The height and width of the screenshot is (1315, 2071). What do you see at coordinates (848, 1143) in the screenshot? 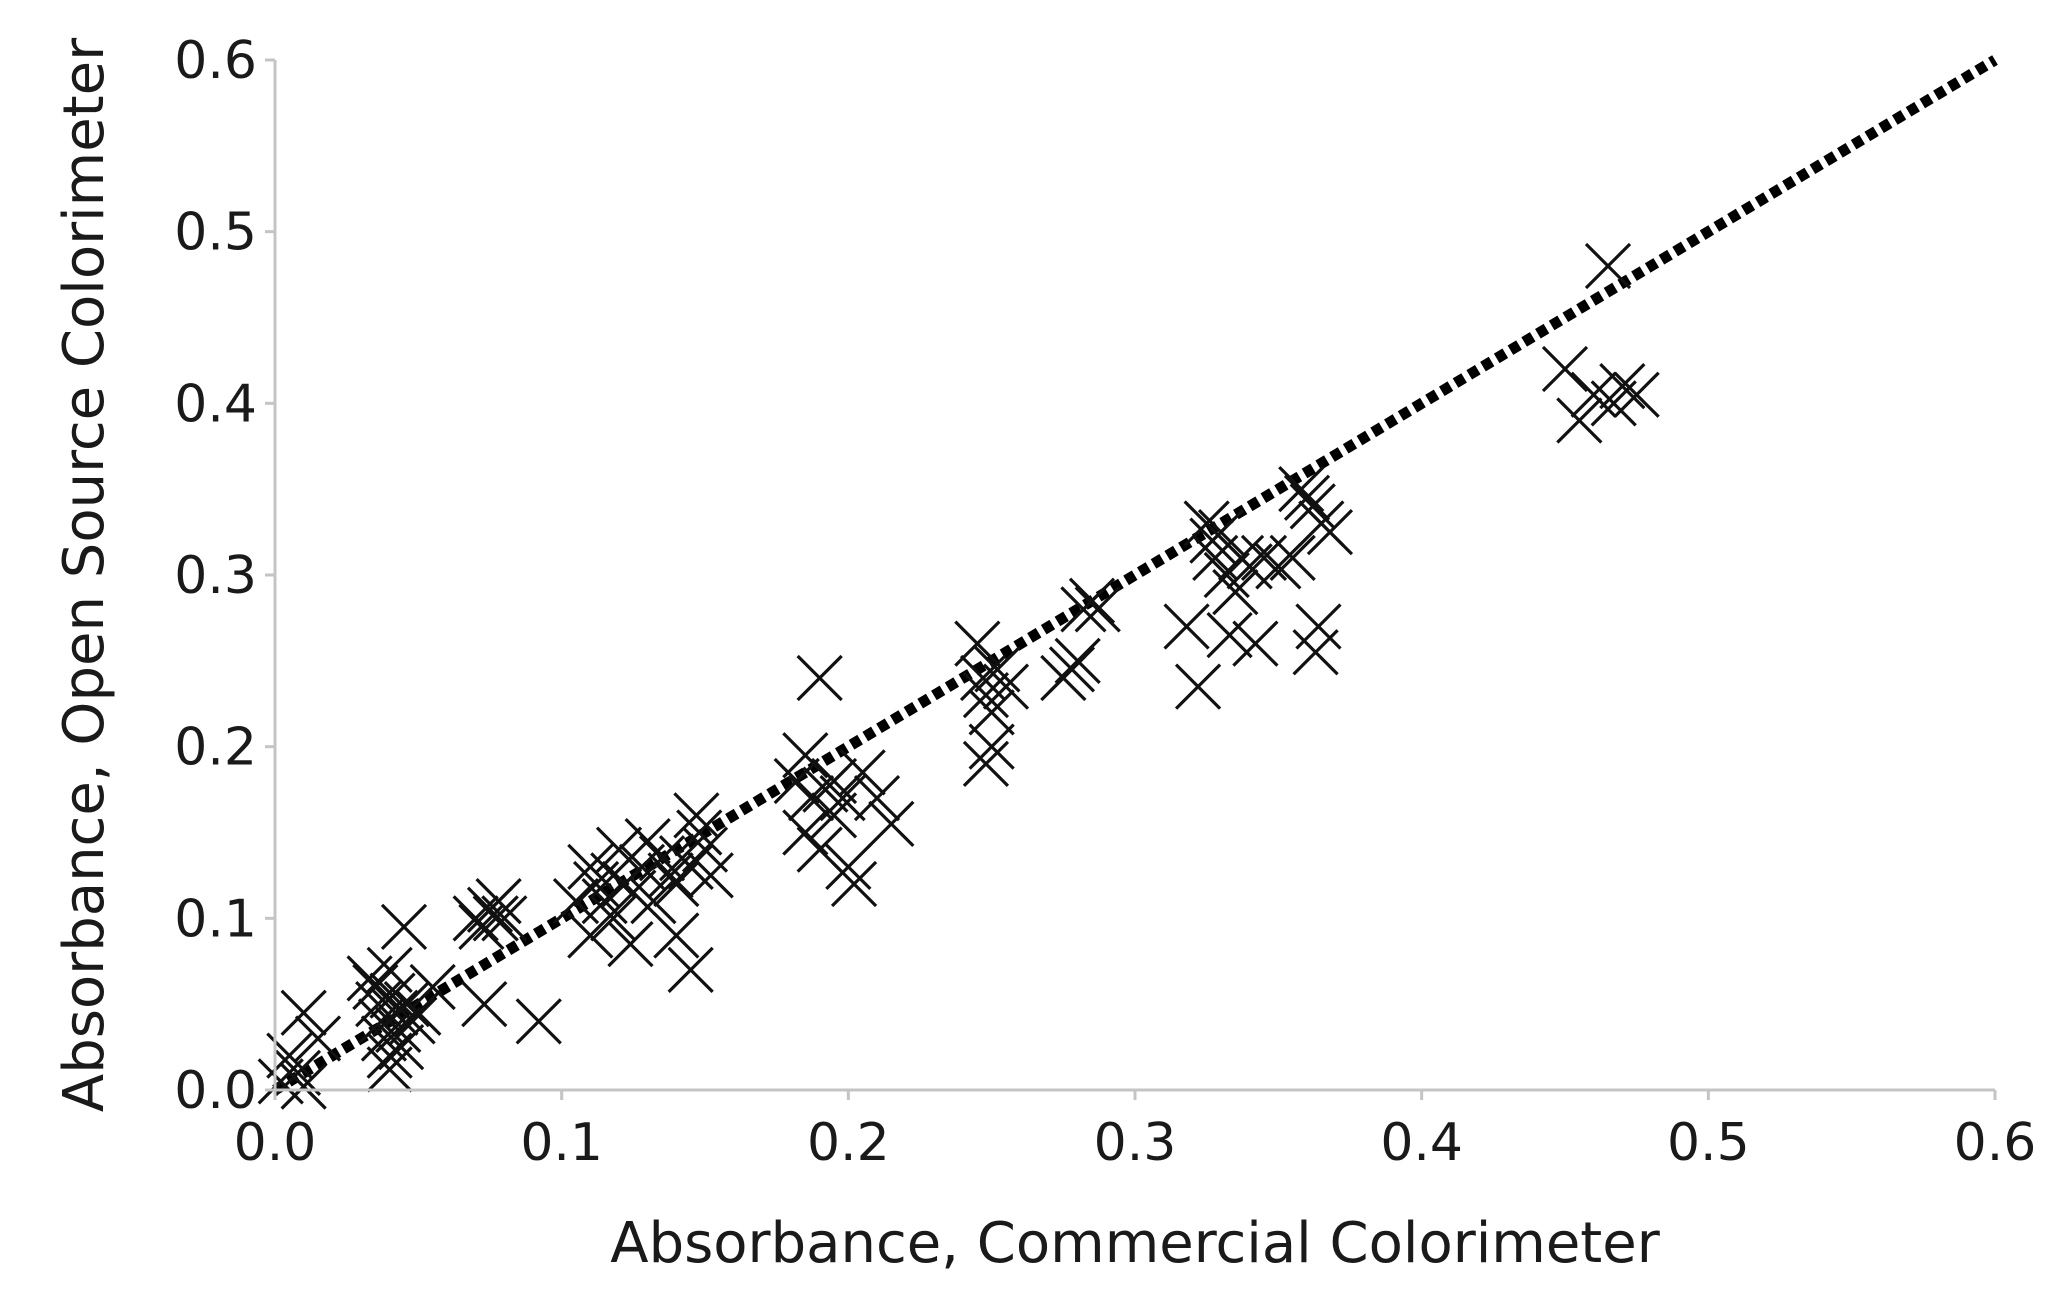
I see `x-tick-label: 0.2` at bounding box center [848, 1143].